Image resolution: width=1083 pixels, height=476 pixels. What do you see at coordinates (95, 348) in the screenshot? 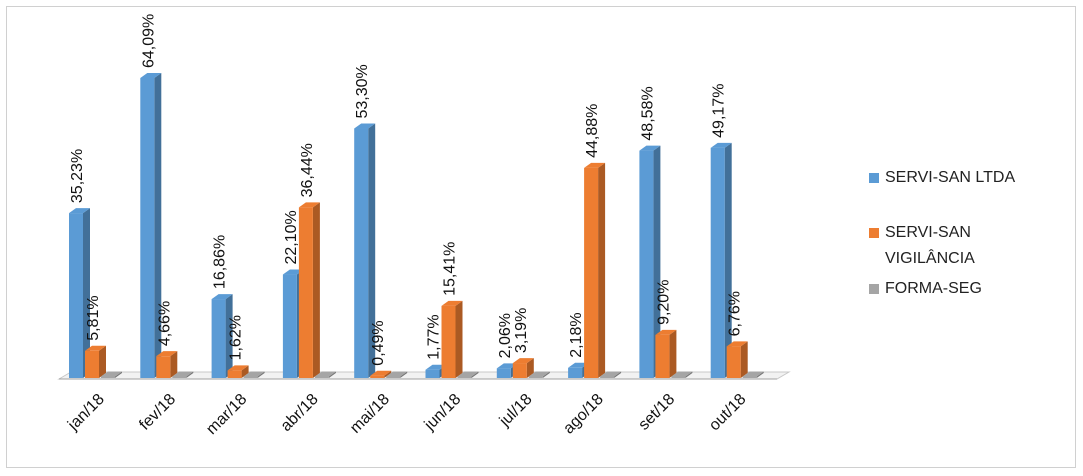
I see `bar-servi-san-vigil-ncia-0-top` at bounding box center [95, 348].